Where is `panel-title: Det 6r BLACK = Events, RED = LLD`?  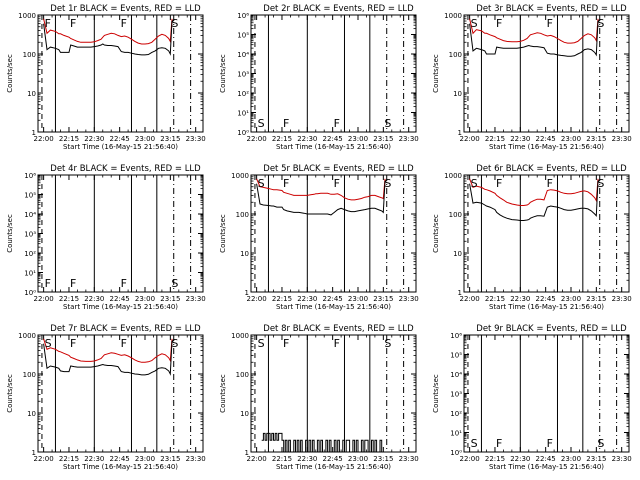 panel-title: Det 6r BLACK = Events, RED = LLD is located at coordinates (551, 169).